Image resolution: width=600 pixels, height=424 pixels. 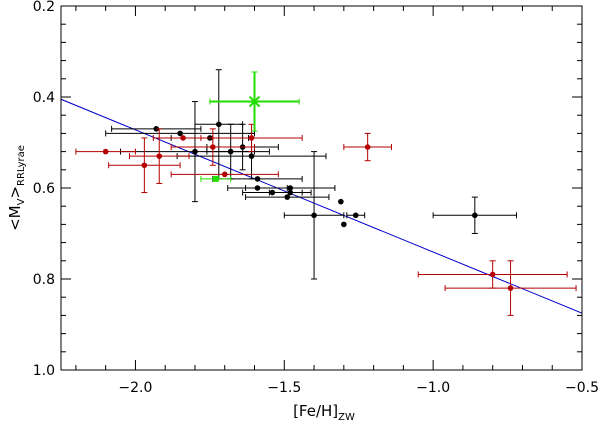 What do you see at coordinates (44, 280) in the screenshot?
I see `y-tick-label: 0.8` at bounding box center [44, 280].